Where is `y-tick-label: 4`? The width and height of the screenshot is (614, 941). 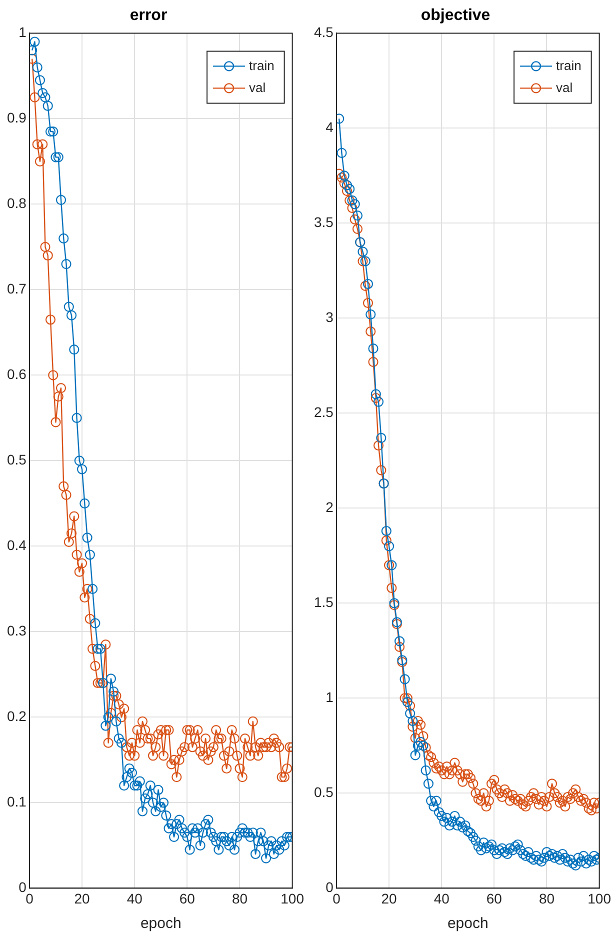
y-tick-label: 4 is located at coordinates (330, 127).